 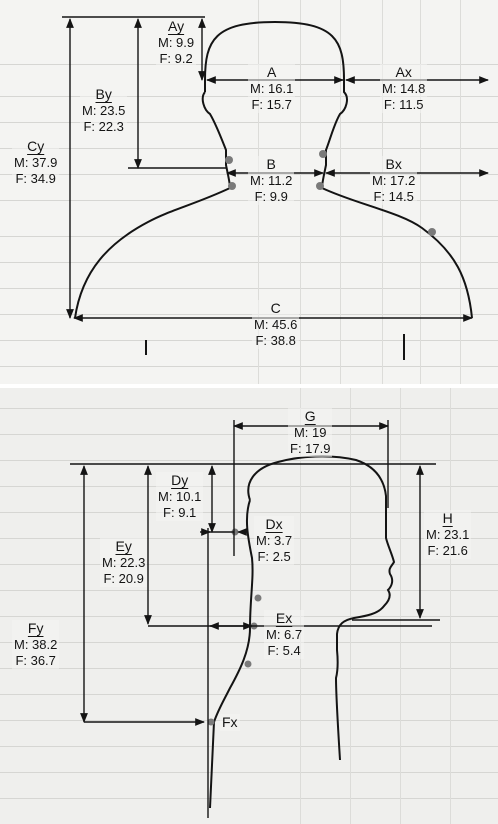 I want to click on male-value: M: 45.6, so click(x=276, y=324).